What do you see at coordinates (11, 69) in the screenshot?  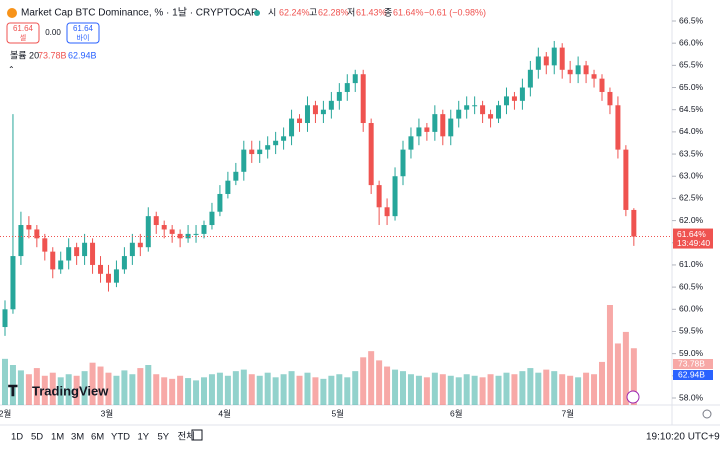 I see `collapse-icon: ⌃` at bounding box center [11, 69].